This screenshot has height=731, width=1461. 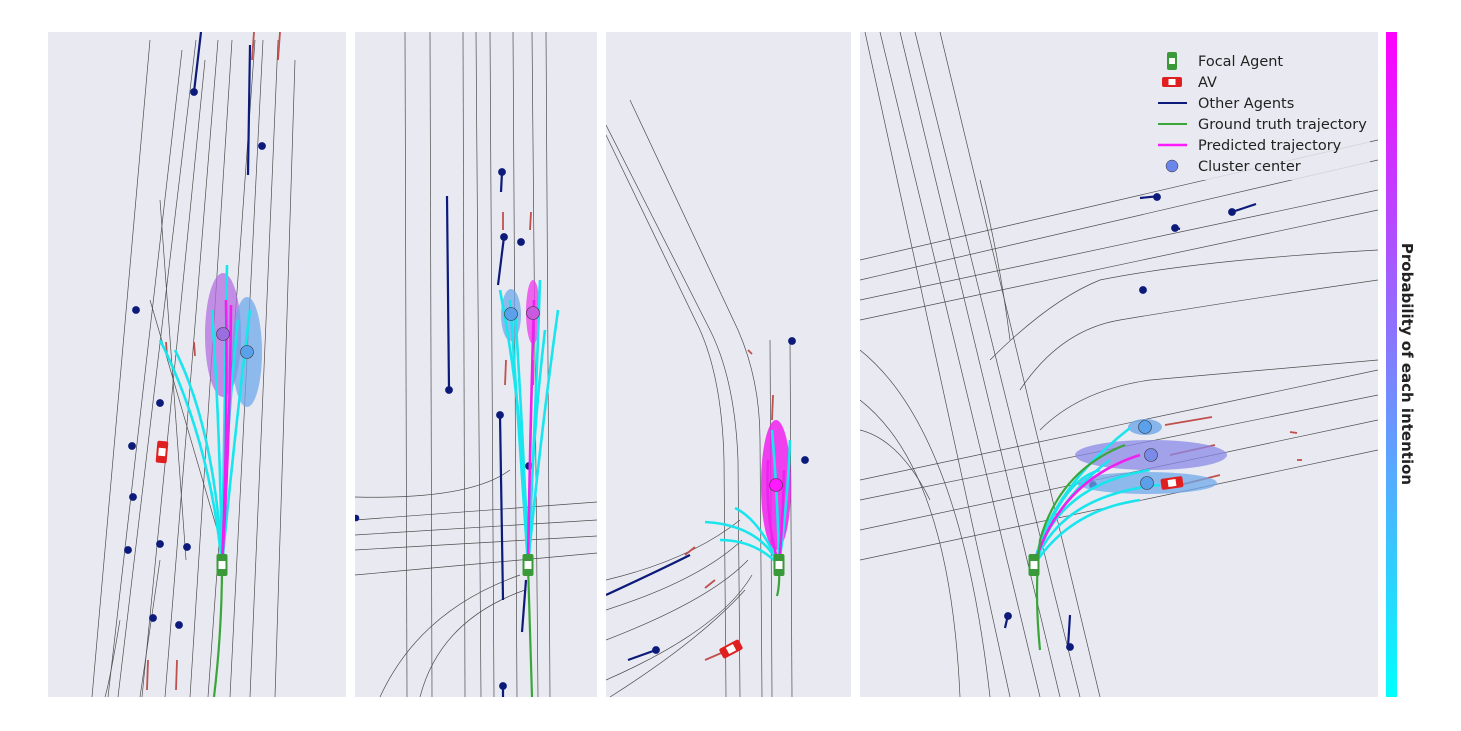 I want to click on heading-arrows, so click(x=213, y=361).